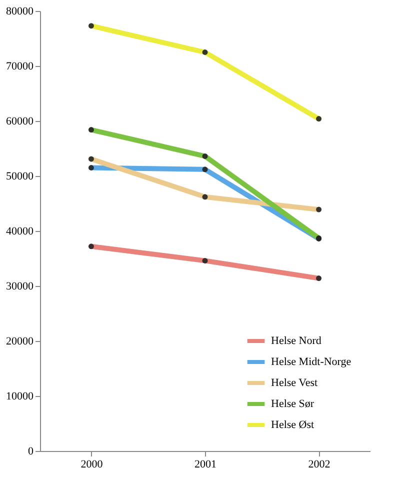  Describe the element at coordinates (20, 286) in the screenshot. I see `y-tick-label: 30000` at that location.